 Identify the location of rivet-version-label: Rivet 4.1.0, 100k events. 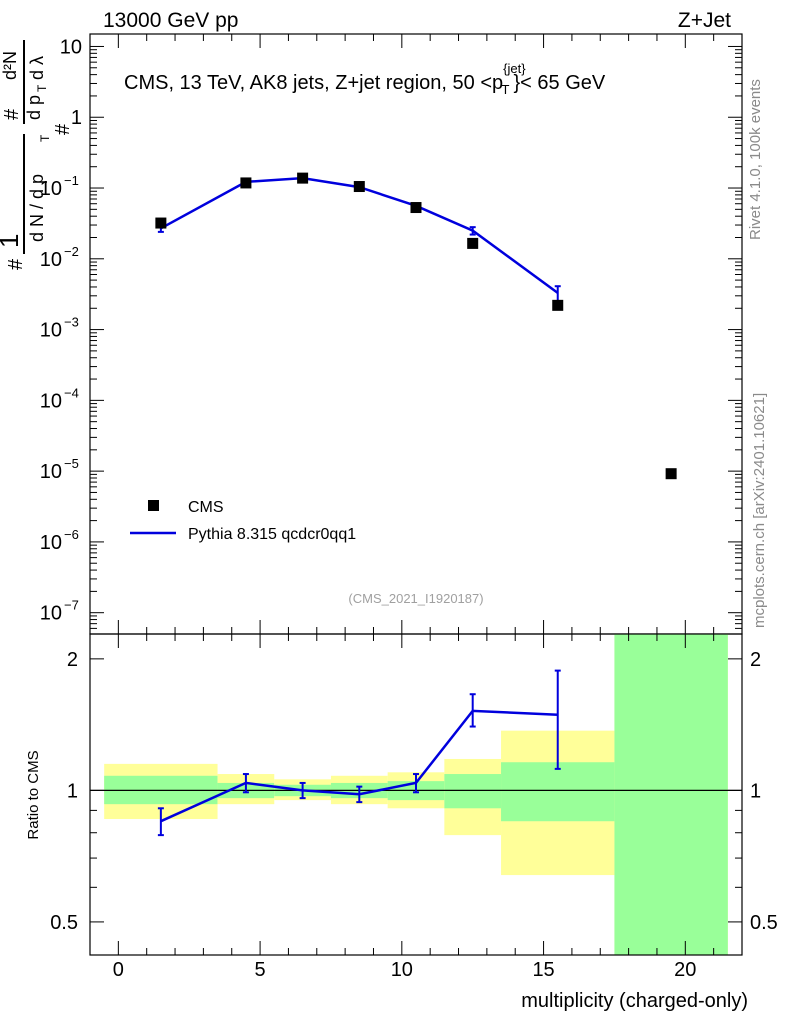
(755, 159).